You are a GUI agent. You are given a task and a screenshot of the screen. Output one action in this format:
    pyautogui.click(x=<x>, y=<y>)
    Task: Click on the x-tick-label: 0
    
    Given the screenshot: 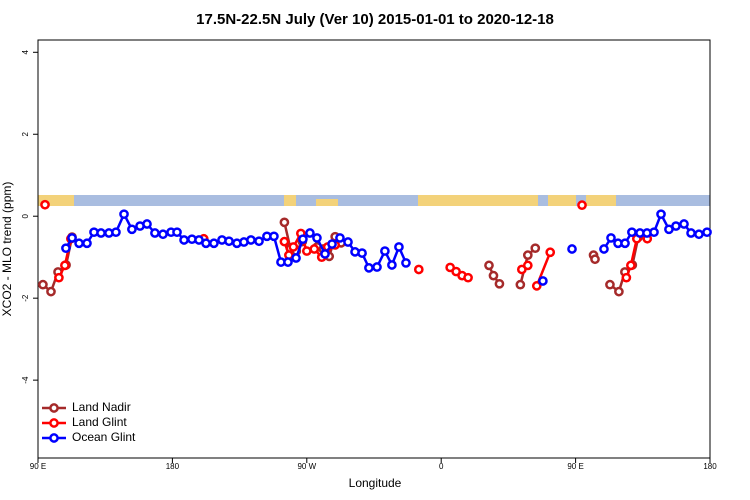 What is the action you would take?
    pyautogui.click(x=441, y=466)
    